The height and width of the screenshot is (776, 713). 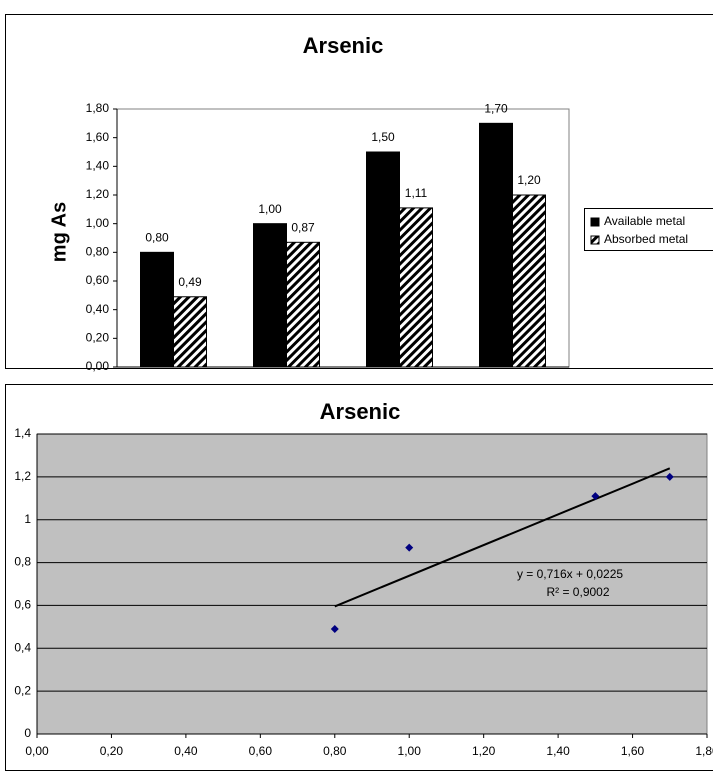 I want to click on trend-r2: R² = 0,9002, so click(x=577, y=592).